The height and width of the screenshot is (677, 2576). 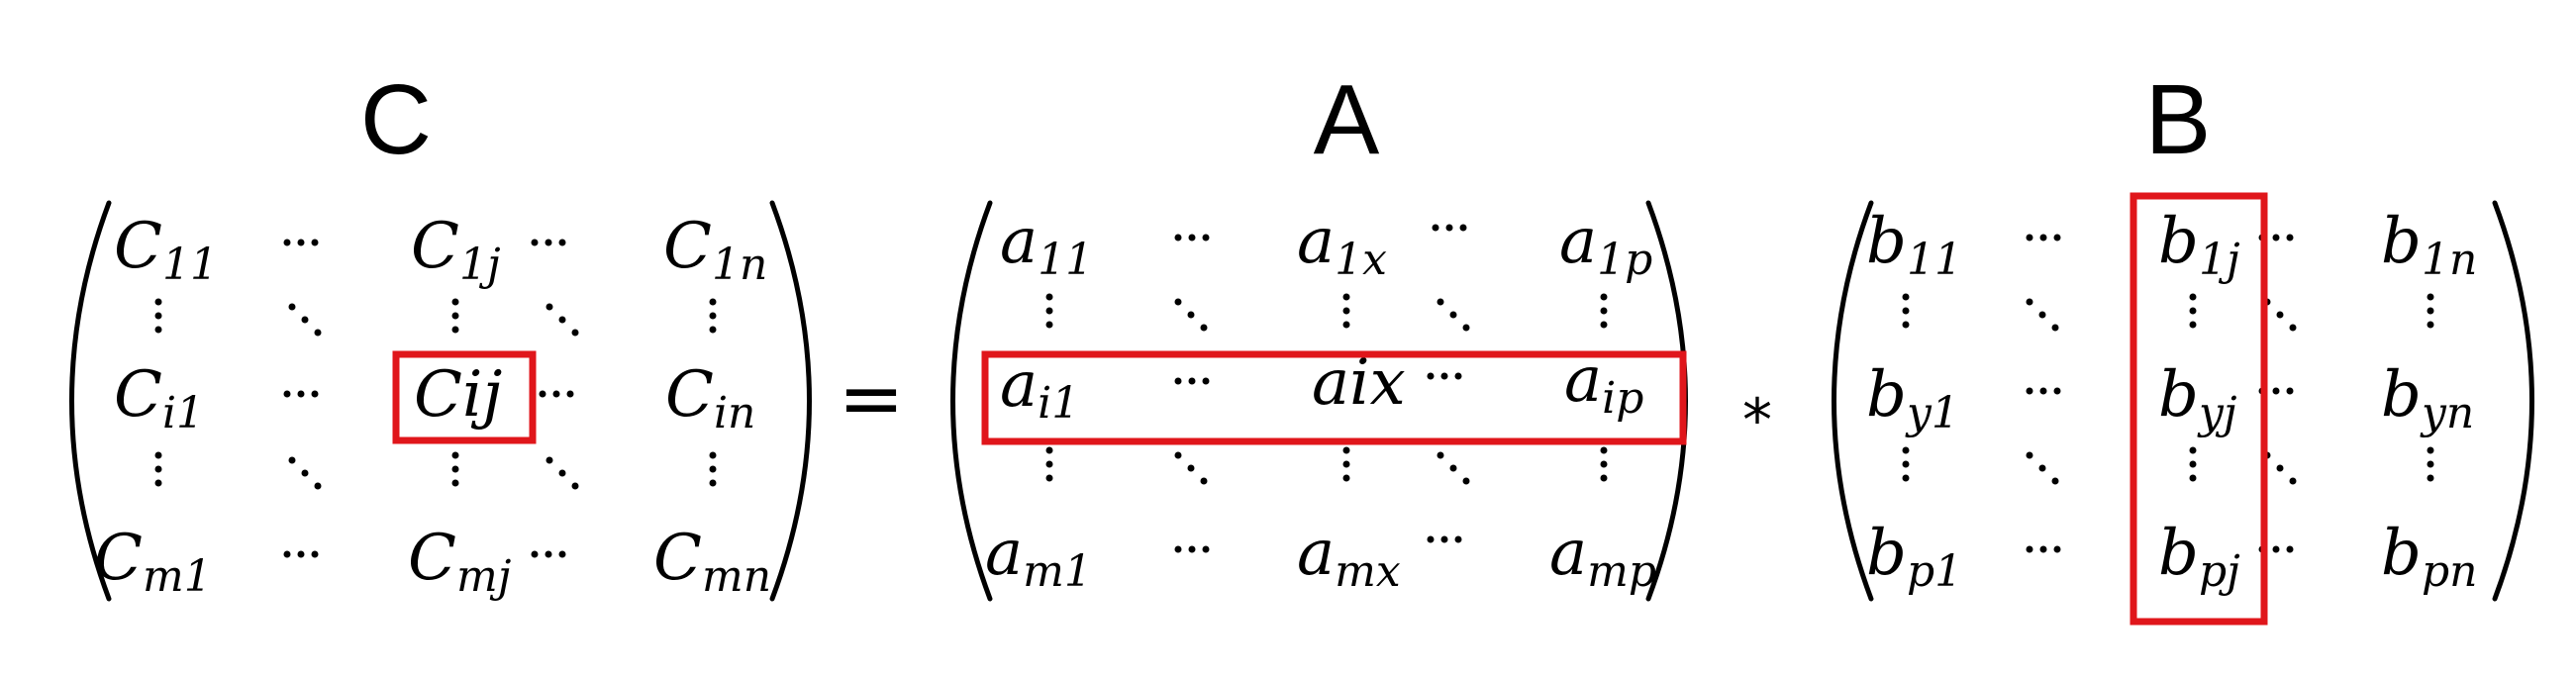 I want to click on highlight-box-cij, so click(x=465, y=397).